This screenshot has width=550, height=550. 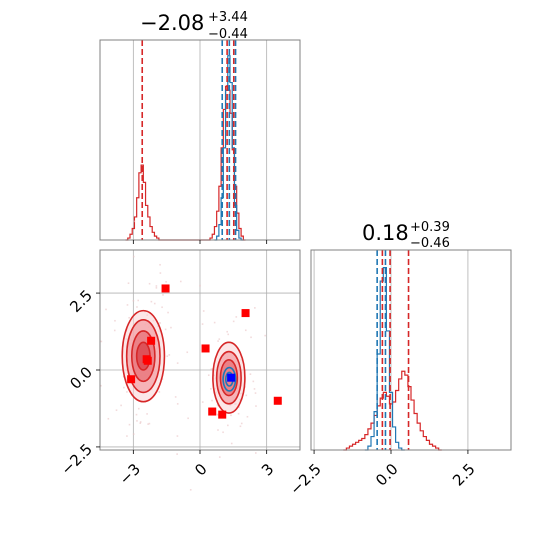 What do you see at coordinates (464, 475) in the screenshot?
I see `y-marginal-tick-label-2: 2.5` at bounding box center [464, 475].